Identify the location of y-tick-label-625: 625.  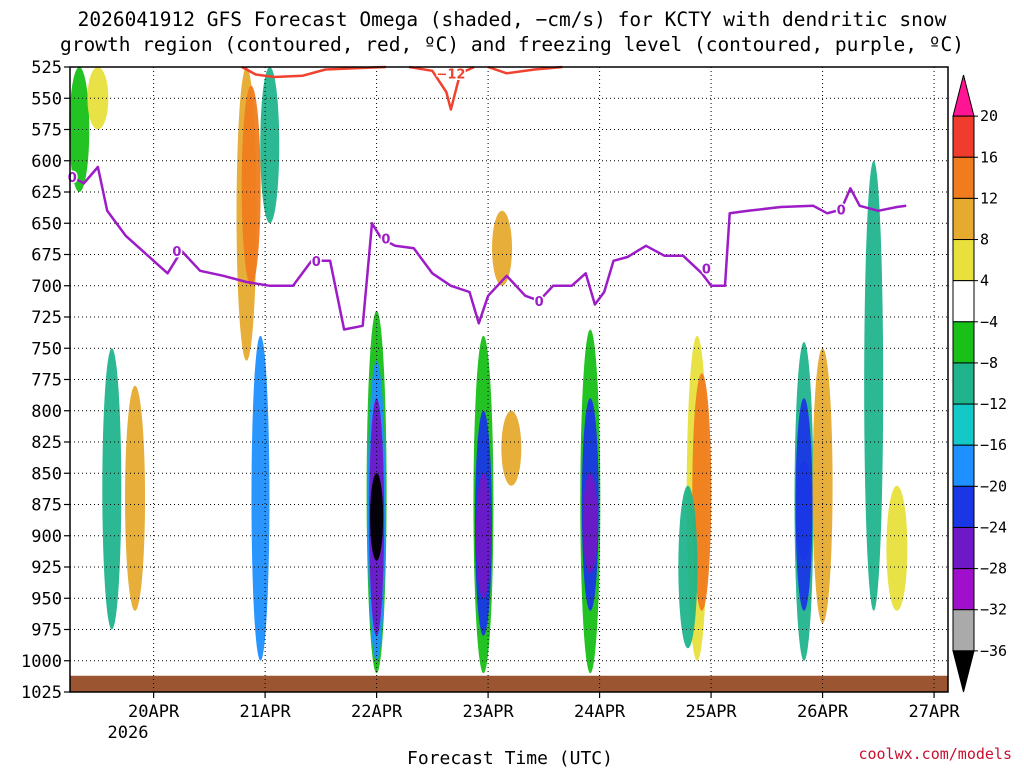
(46, 193).